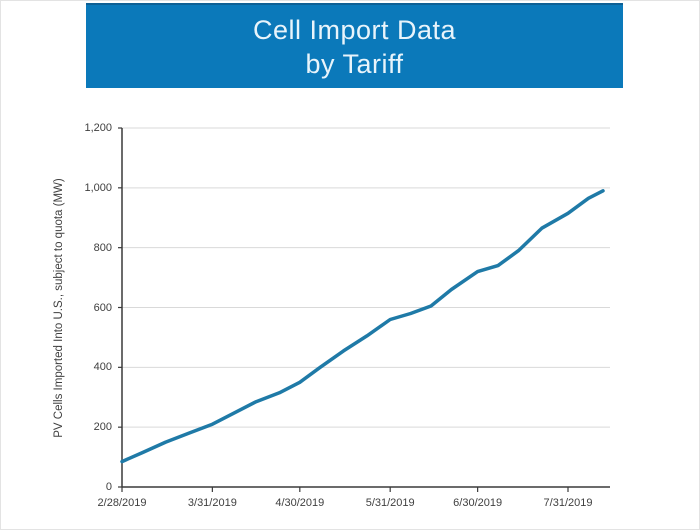  I want to click on y-tick-label: 1,000, so click(98, 187).